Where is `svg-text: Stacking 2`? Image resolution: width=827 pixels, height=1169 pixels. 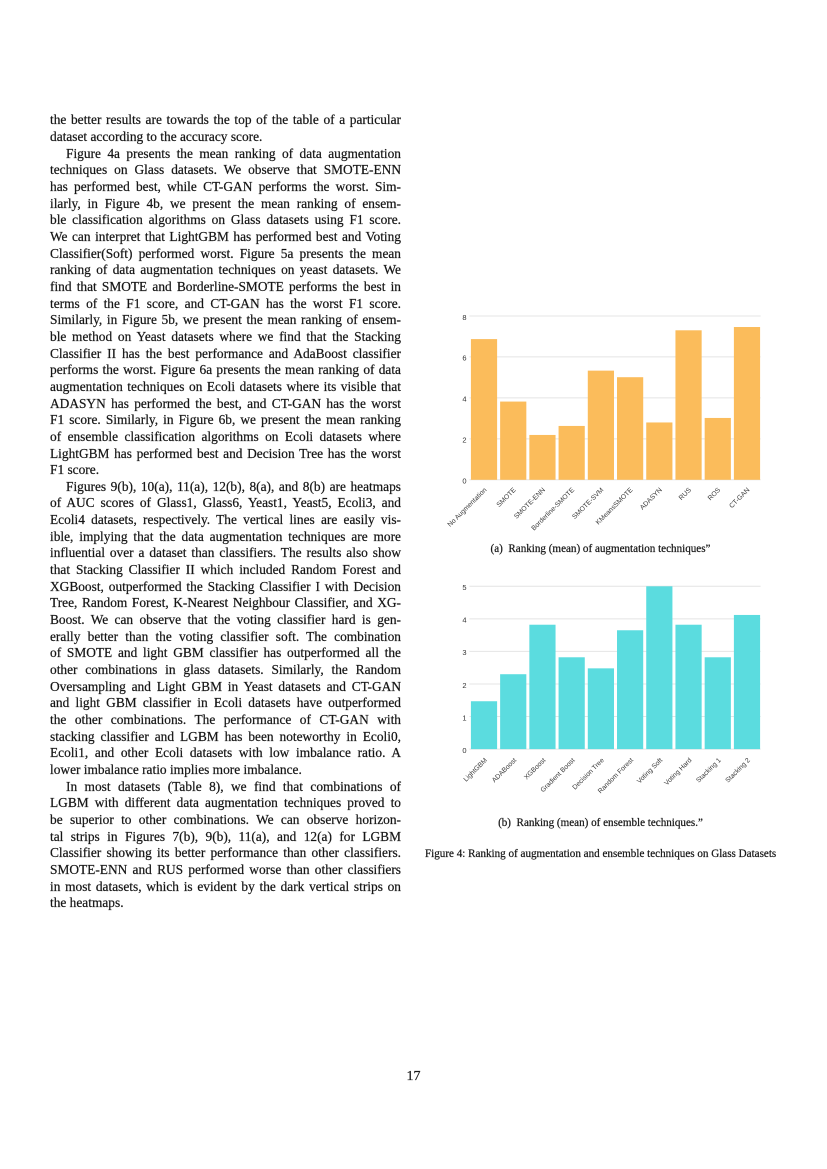
svg-text: Stacking 2 is located at coordinates (739, 771).